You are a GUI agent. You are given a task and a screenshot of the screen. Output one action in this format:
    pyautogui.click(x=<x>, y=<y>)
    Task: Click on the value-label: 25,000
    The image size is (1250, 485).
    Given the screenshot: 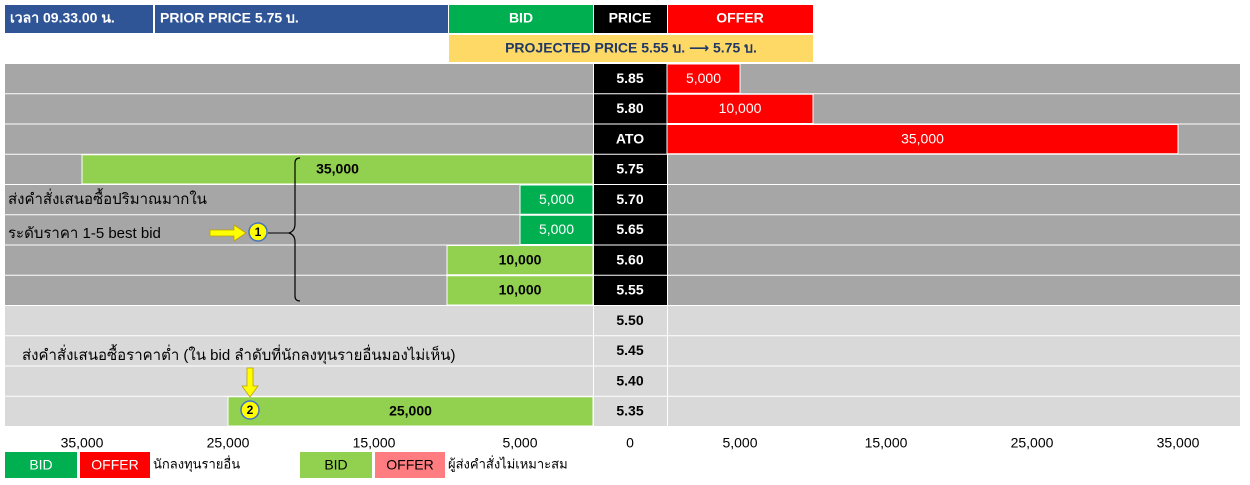 What is the action you would take?
    pyautogui.click(x=410, y=411)
    